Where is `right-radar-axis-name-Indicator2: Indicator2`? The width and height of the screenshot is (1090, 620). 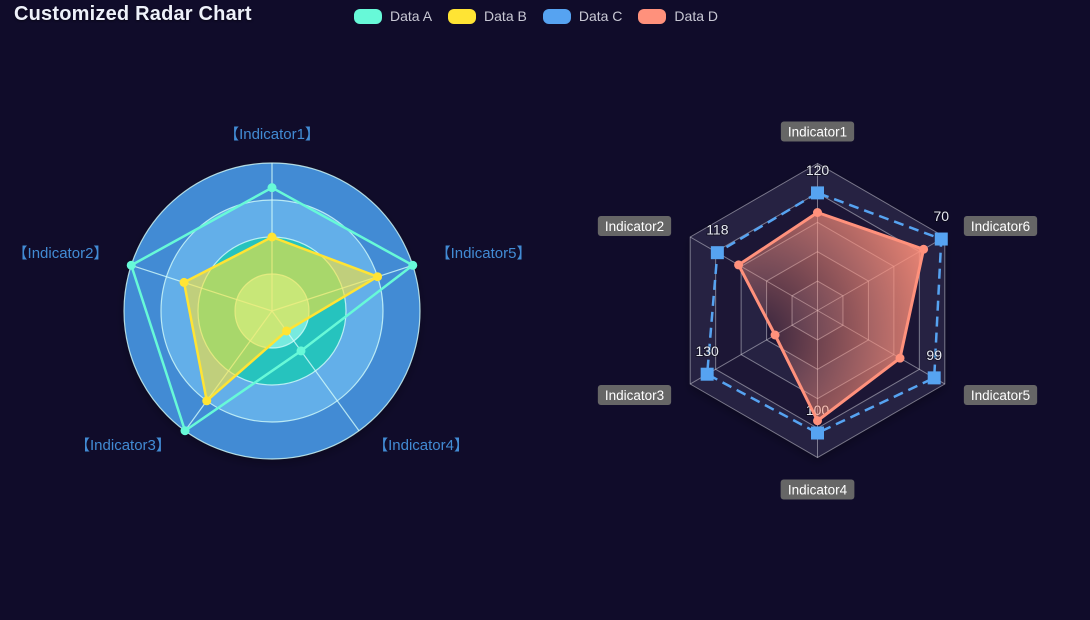
right-radar-axis-name-Indicator2: Indicator2 is located at coordinates (634, 226).